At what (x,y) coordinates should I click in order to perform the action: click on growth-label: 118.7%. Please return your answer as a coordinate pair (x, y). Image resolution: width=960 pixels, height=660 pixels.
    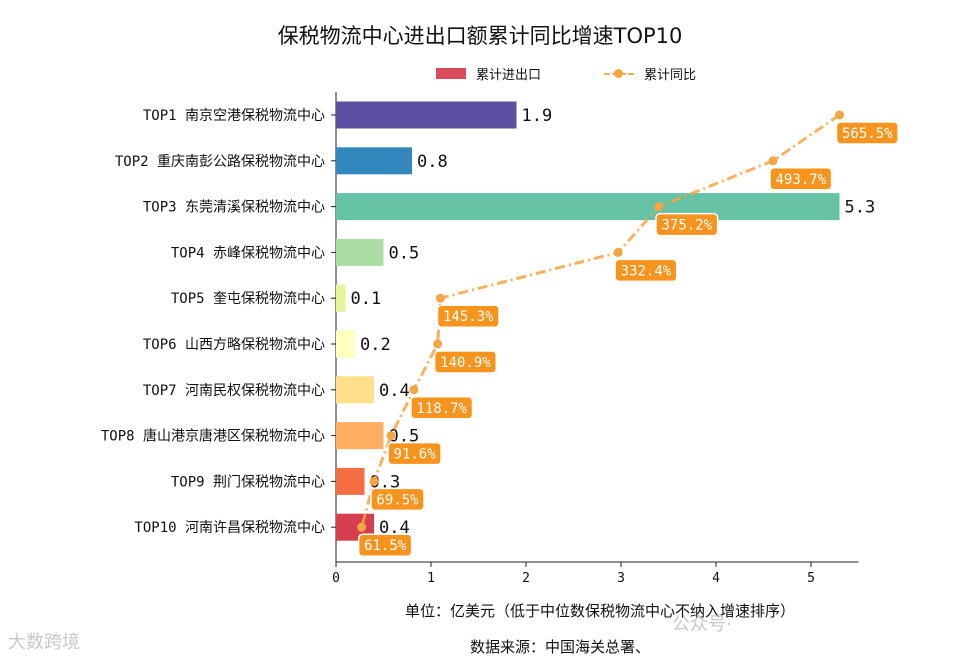
    Looking at the image, I should click on (441, 409).